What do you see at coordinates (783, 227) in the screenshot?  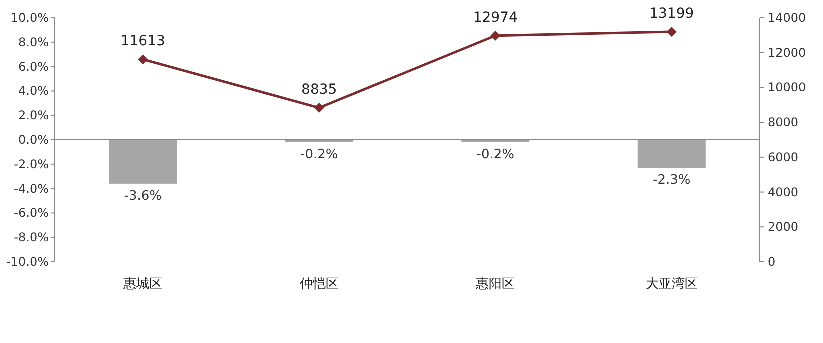 I see `y2-tick-label: 2000` at bounding box center [783, 227].